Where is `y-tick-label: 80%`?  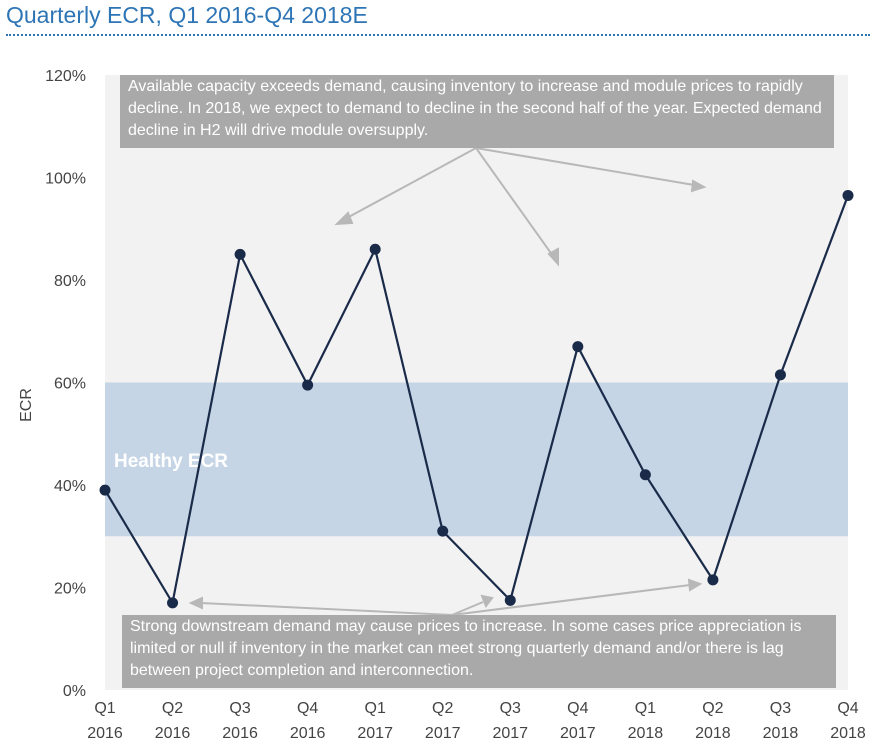 y-tick-label: 80% is located at coordinates (70, 281).